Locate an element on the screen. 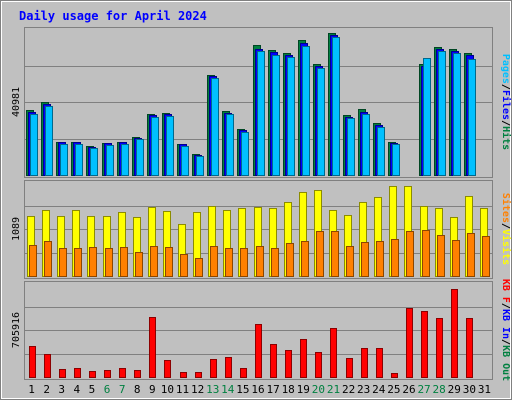 Image resolution: width=512 pixels, height=400 pixels. x-tick-label: 31 is located at coordinates (484, 389).